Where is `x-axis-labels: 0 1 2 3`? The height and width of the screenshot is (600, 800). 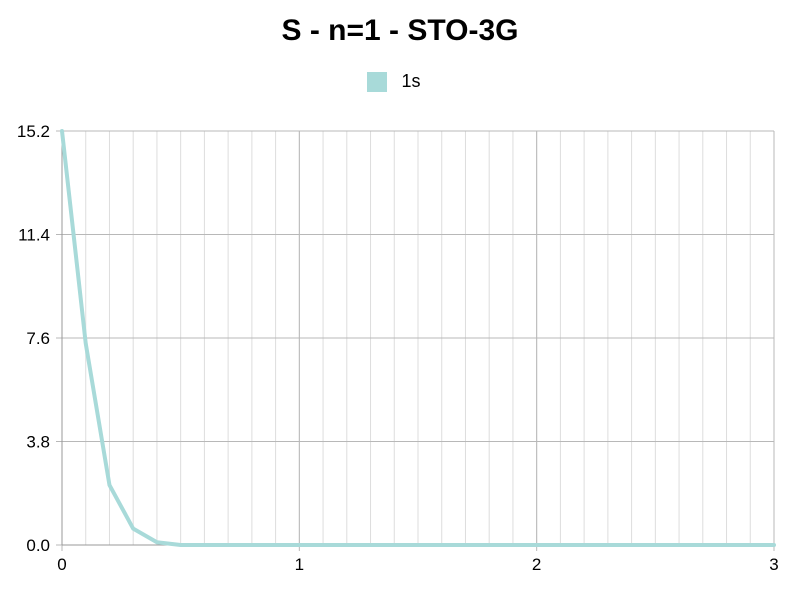
x-axis-labels: 0 1 2 3 is located at coordinates (417, 564).